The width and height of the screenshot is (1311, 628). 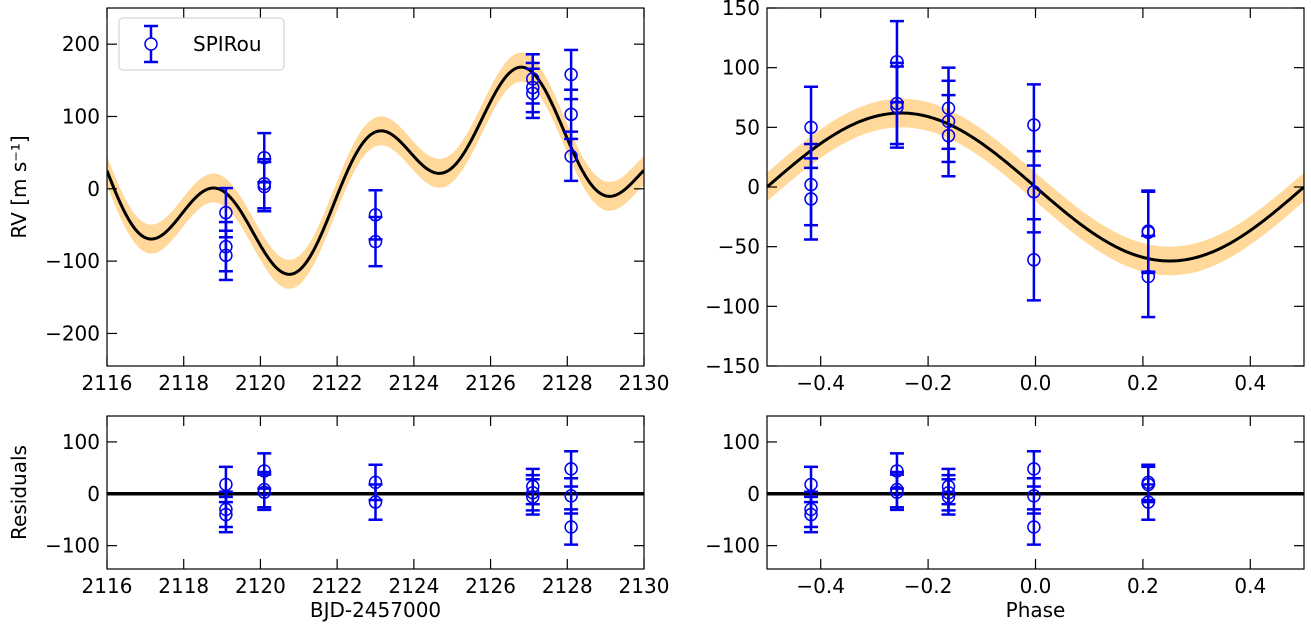 I want to click on legend-marker, so click(x=151, y=44).